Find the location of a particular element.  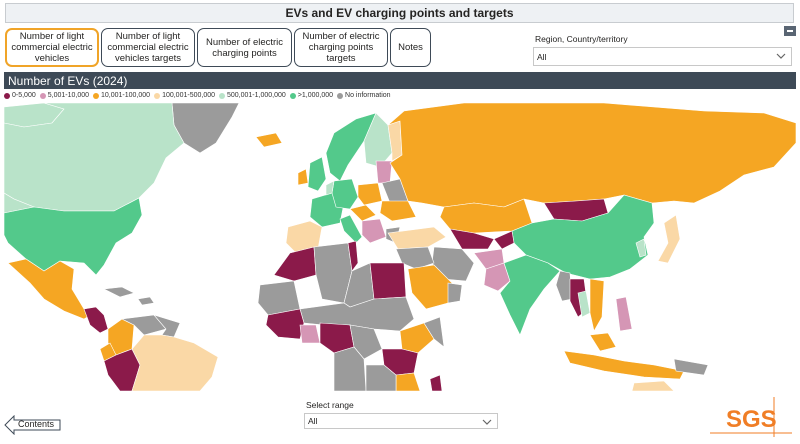

legend-label: 10,001-100,000 is located at coordinates (126, 95).